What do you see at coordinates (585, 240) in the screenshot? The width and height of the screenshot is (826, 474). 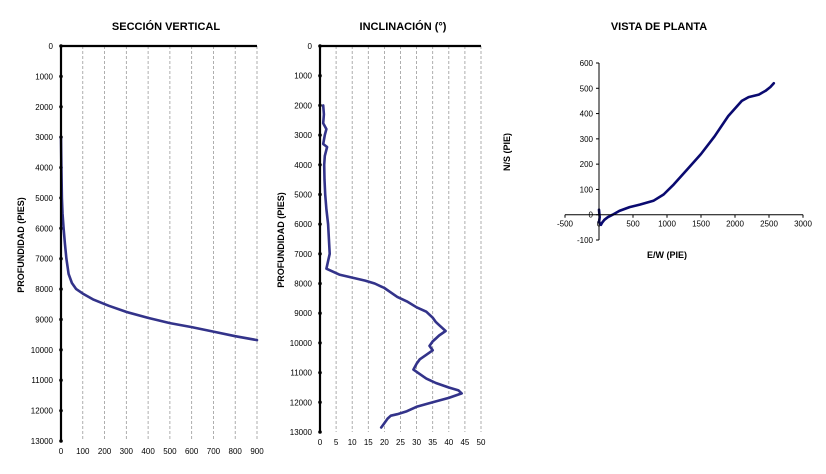 I see `y-tick-label: -100` at bounding box center [585, 240].